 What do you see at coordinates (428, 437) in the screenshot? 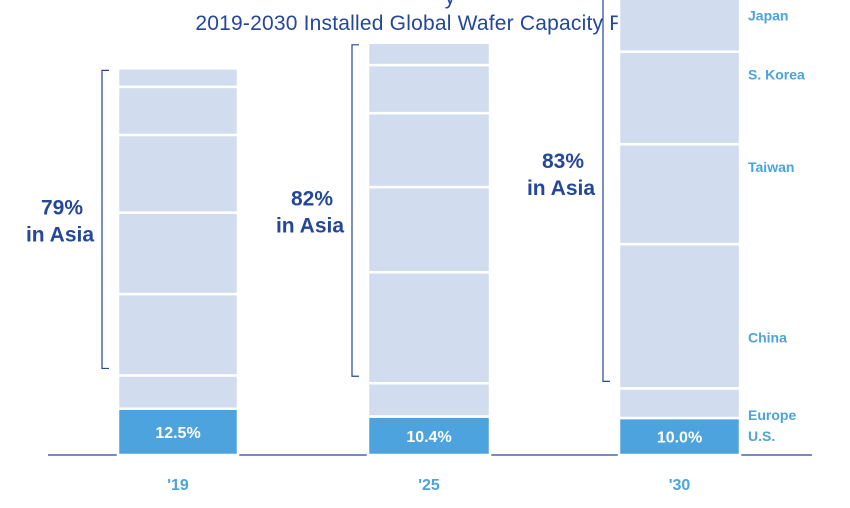
I see `us-value-label-1: 10.4%` at bounding box center [428, 437].